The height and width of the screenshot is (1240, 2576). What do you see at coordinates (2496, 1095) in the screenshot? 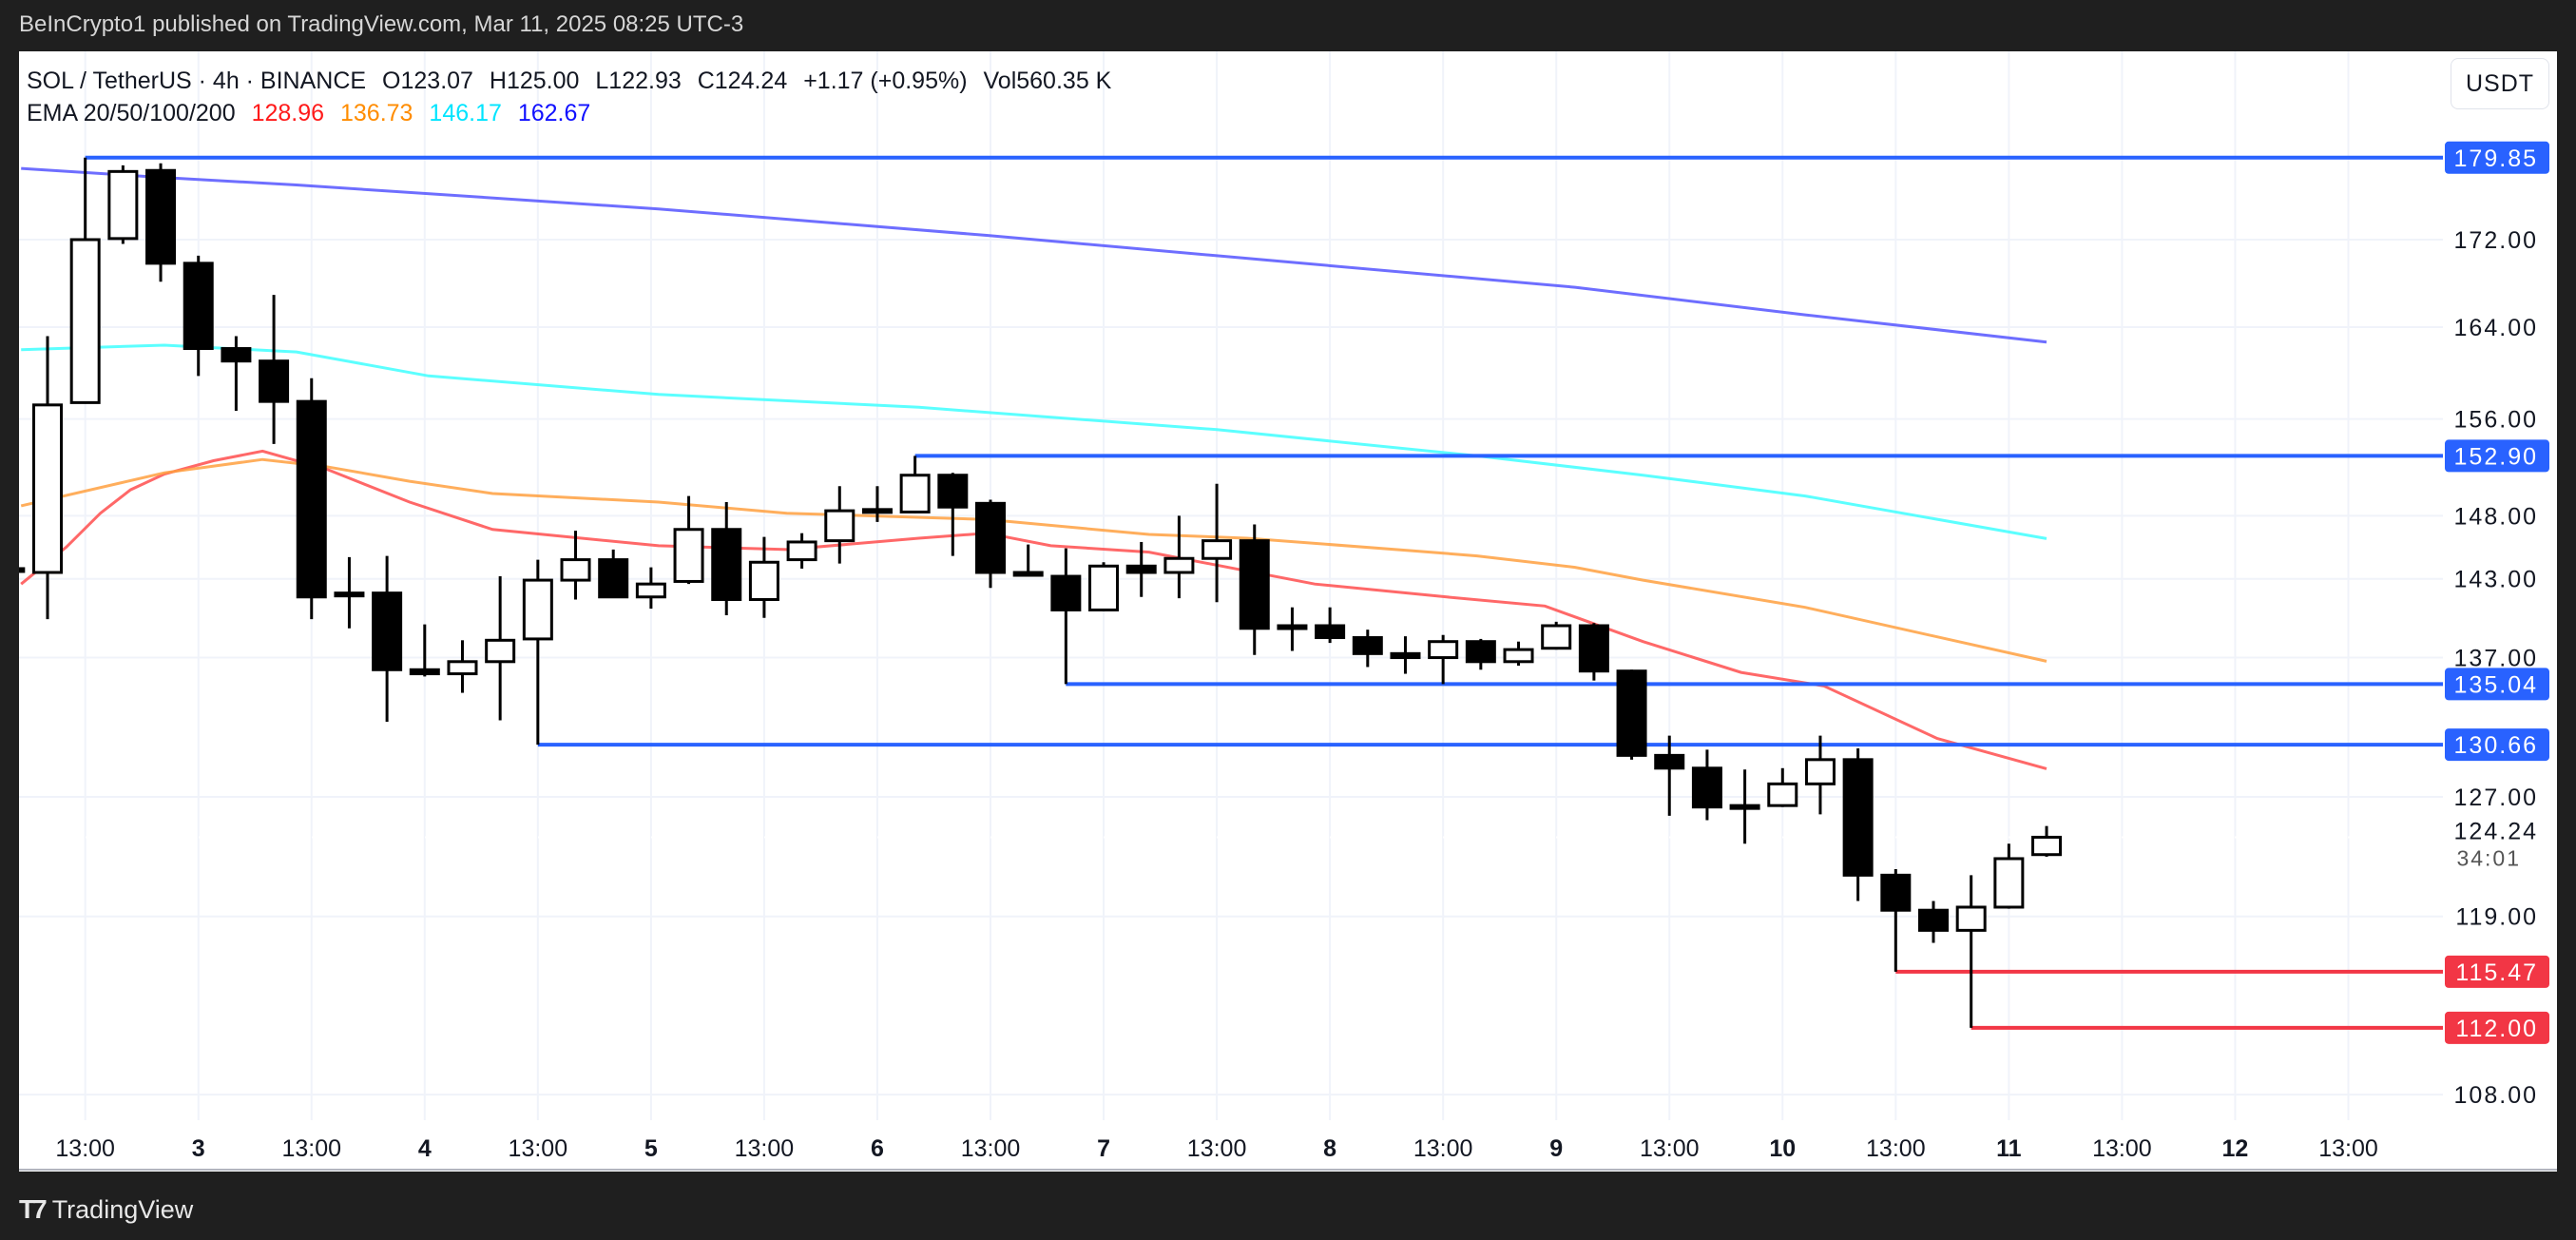
I see `y-tick-label: 108.00` at bounding box center [2496, 1095].